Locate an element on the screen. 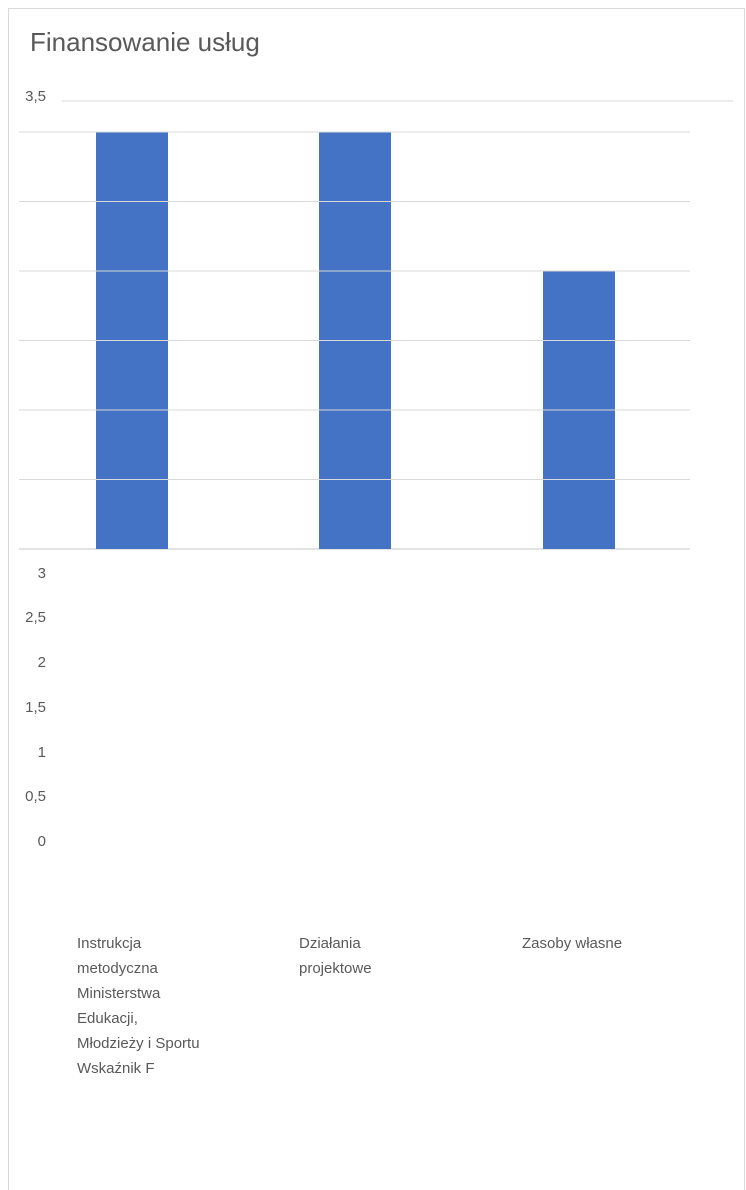  x-category-label-line: Zasoby własne is located at coordinates (572, 943).